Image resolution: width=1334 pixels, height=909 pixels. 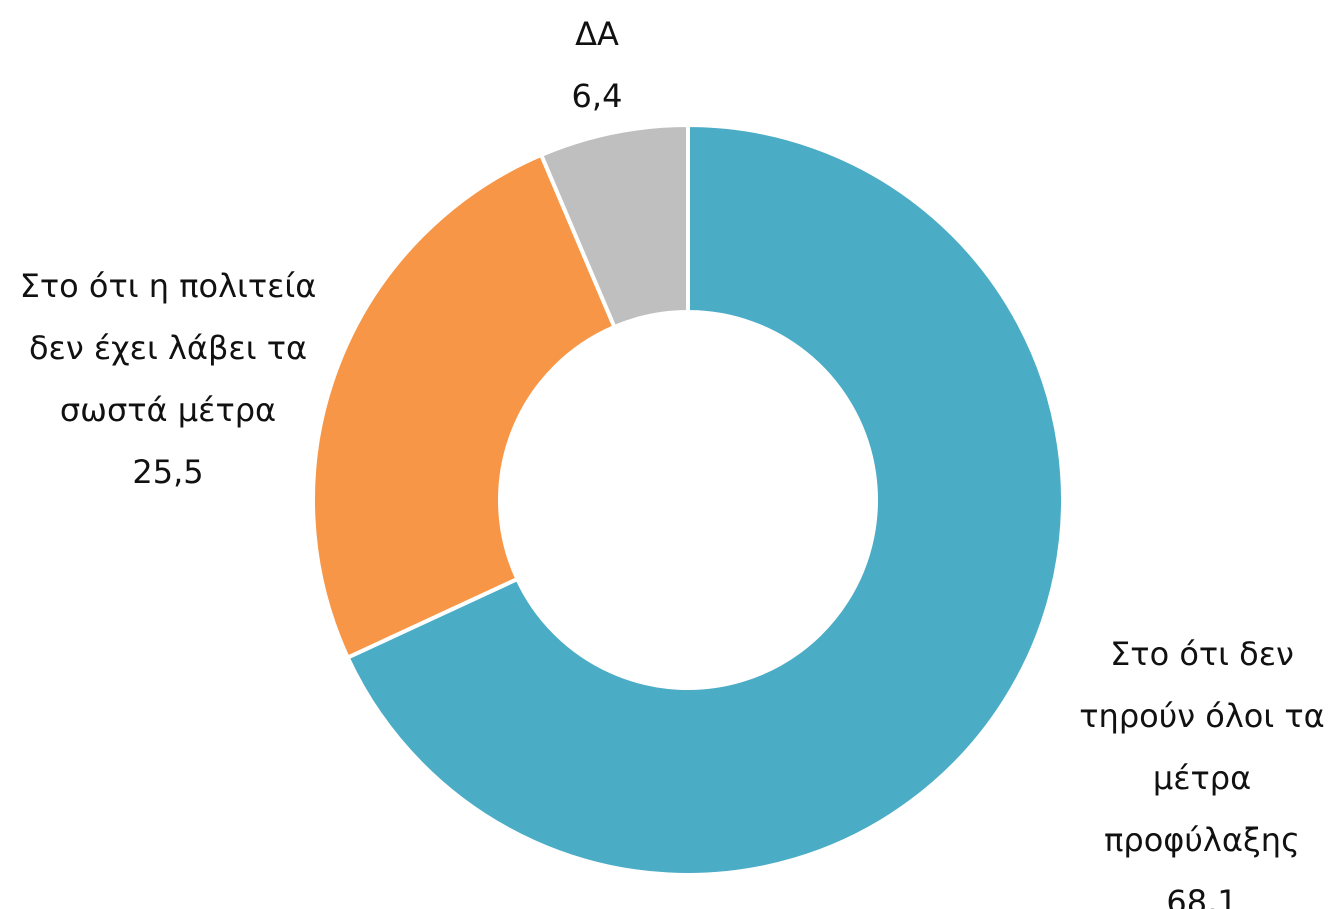 I want to click on slice-label-line-1-2: τηρούν όλοι τα, so click(x=1201, y=716).